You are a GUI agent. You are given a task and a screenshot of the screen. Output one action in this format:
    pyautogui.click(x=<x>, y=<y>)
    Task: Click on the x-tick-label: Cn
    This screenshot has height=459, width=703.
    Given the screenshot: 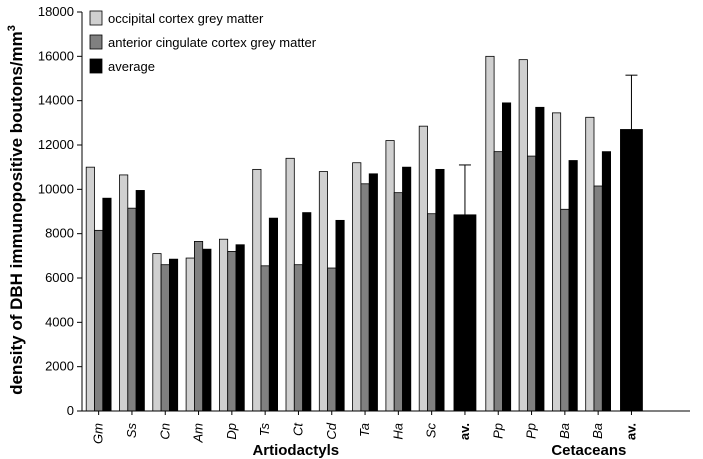 What is the action you would take?
    pyautogui.click(x=164, y=431)
    